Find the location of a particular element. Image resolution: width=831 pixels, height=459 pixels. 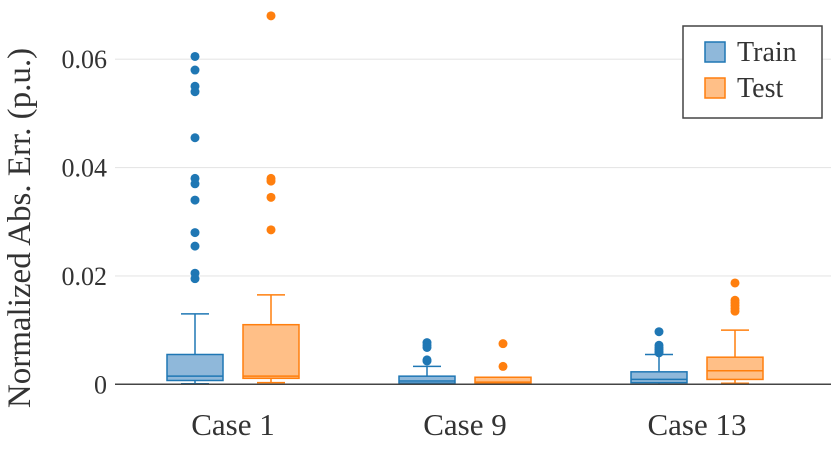

category-label: Case 1 is located at coordinates (233, 424).